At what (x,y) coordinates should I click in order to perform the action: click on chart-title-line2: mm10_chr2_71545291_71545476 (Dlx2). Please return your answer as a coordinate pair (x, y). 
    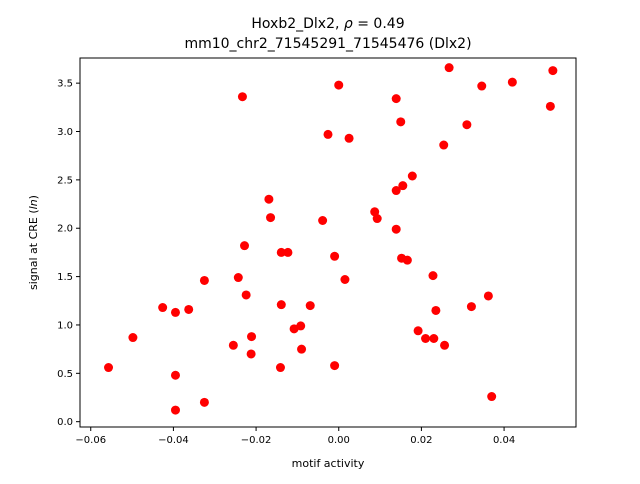
    Looking at the image, I should click on (327, 44).